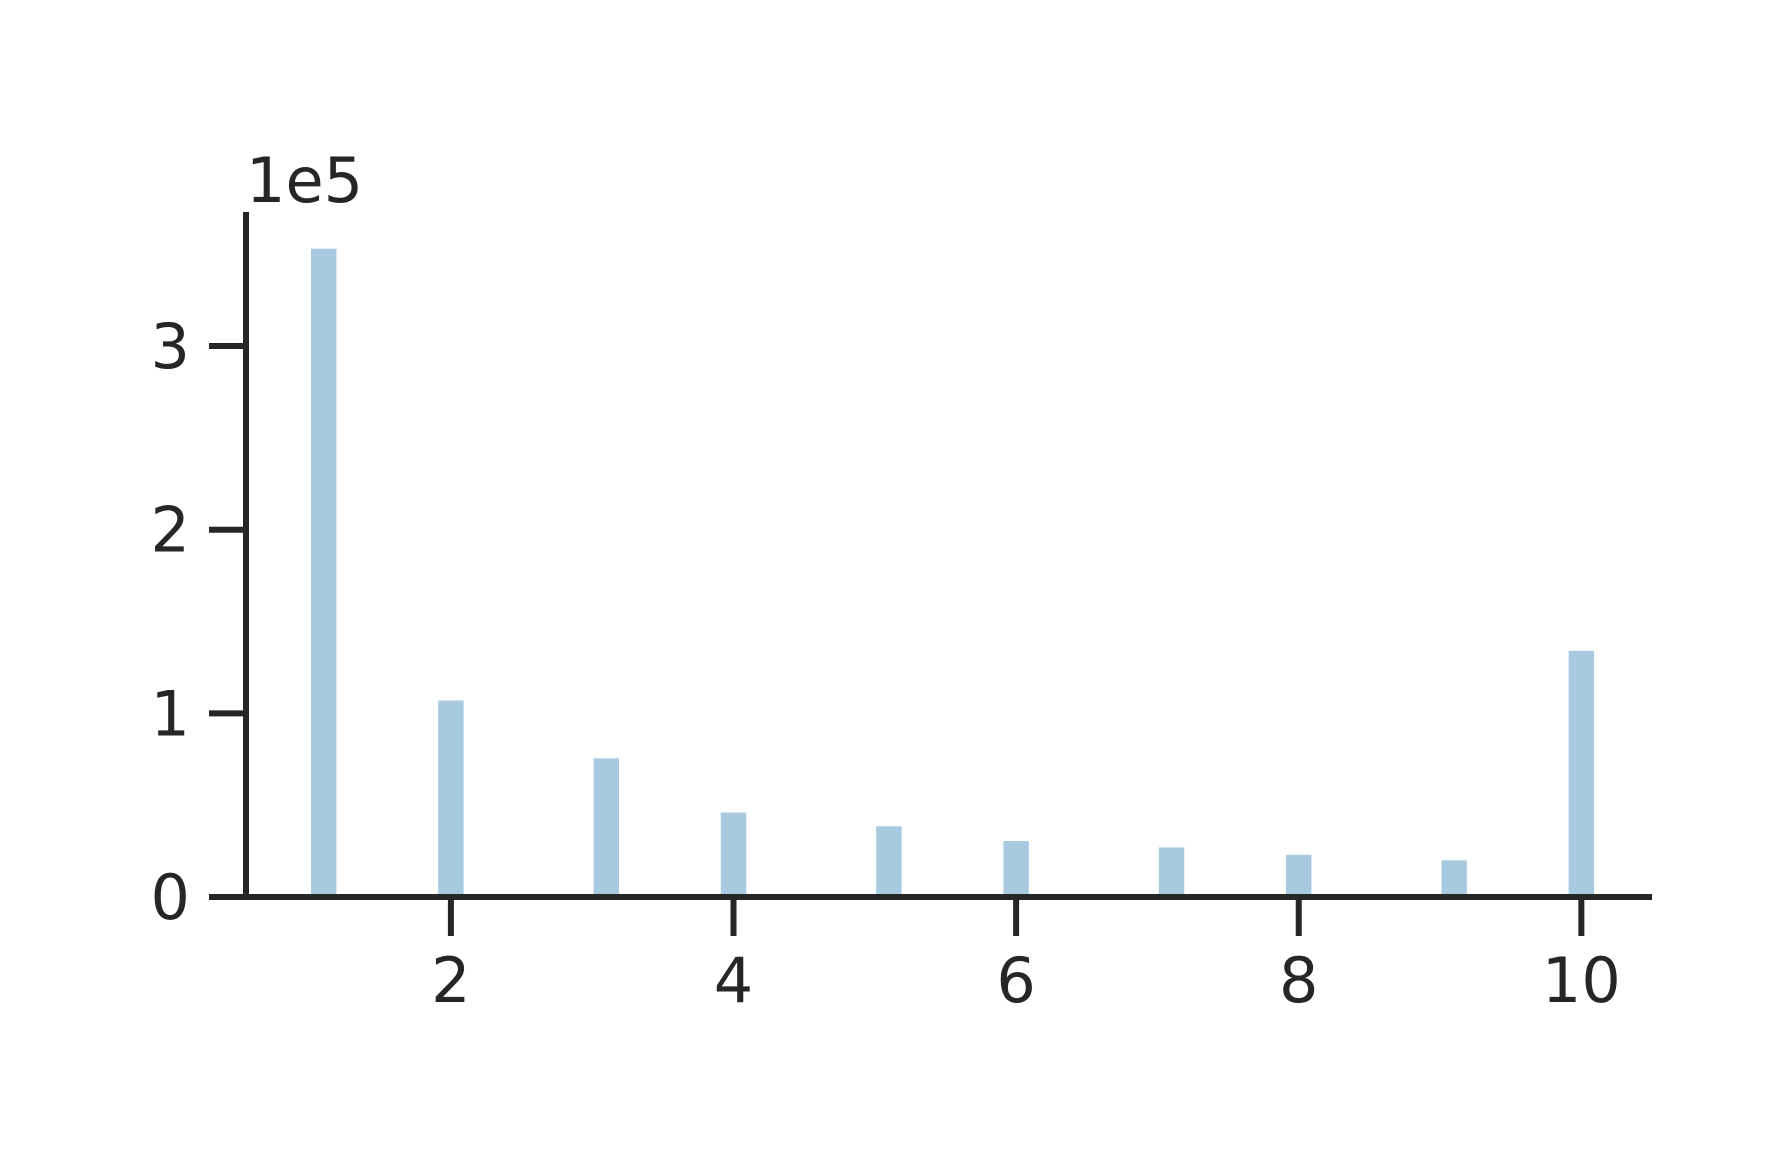  I want to click on x-tick-label: 2, so click(450, 980).